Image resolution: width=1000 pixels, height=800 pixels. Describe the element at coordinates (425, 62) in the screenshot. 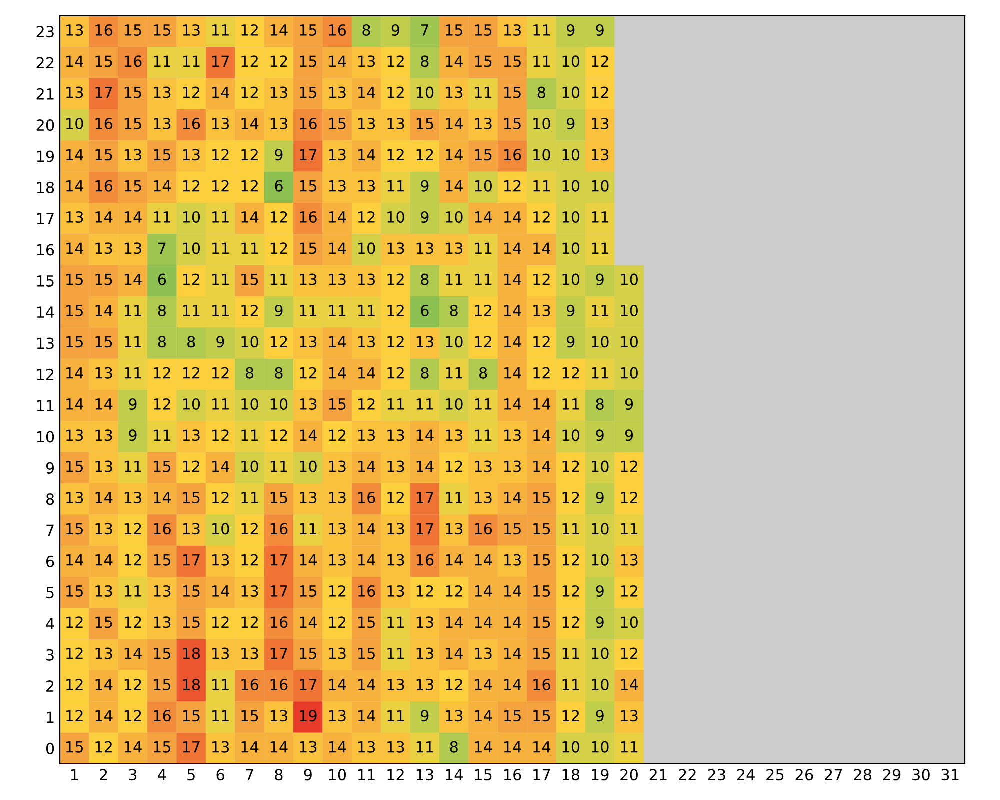

I see `data-label: 8` at that location.